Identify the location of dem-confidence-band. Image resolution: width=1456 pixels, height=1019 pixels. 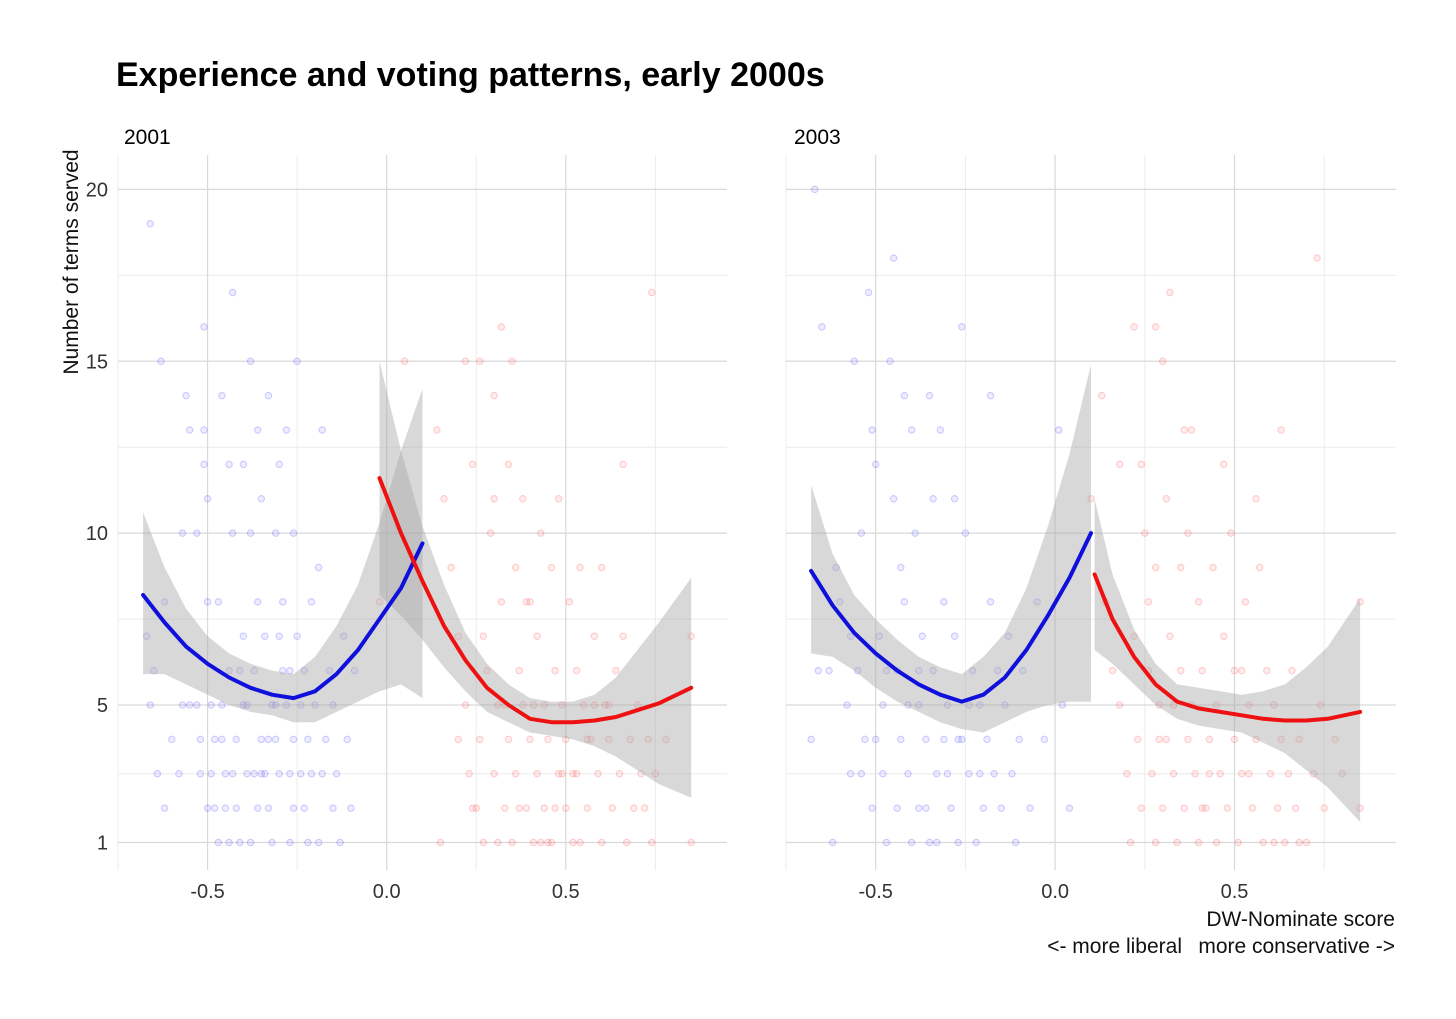
(951, 548).